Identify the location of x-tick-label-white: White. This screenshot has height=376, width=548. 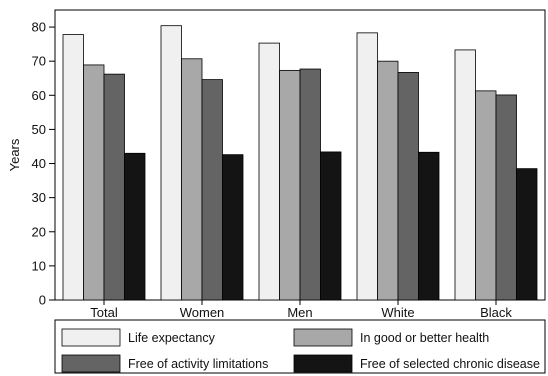
(397, 312).